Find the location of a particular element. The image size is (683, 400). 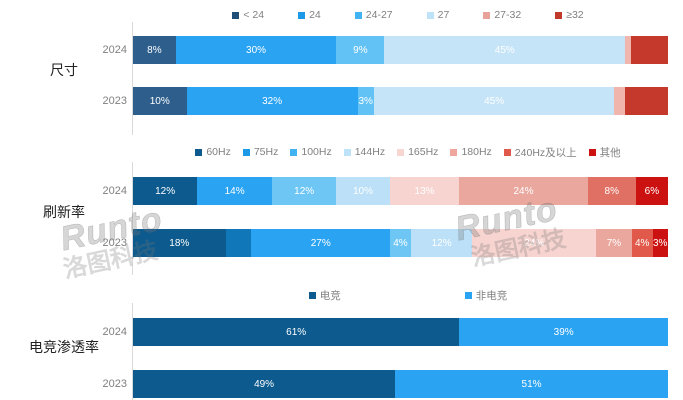

legend-item-其他: 其他 is located at coordinates (604, 152).